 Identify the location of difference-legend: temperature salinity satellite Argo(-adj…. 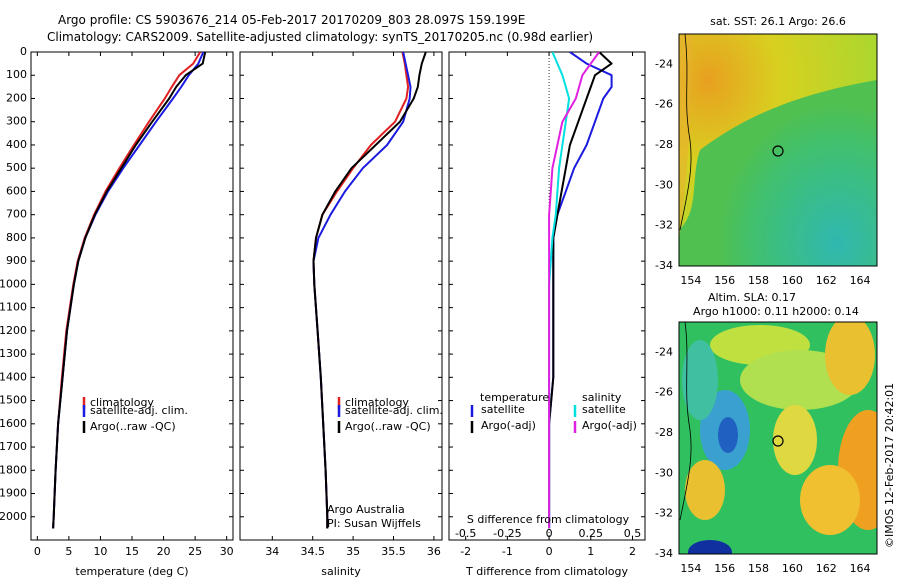
(553, 412).